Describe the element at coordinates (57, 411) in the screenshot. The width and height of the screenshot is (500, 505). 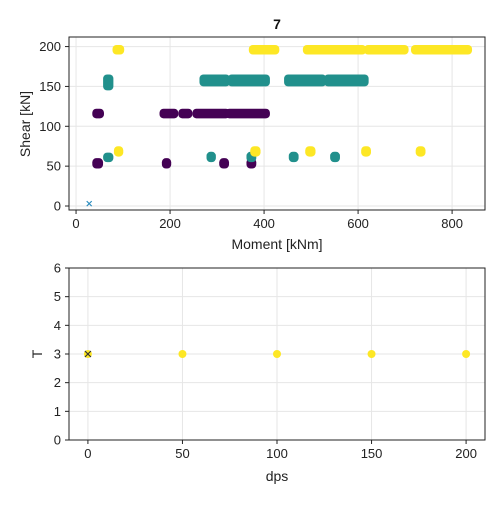
I see `y-tick-label: 1` at that location.